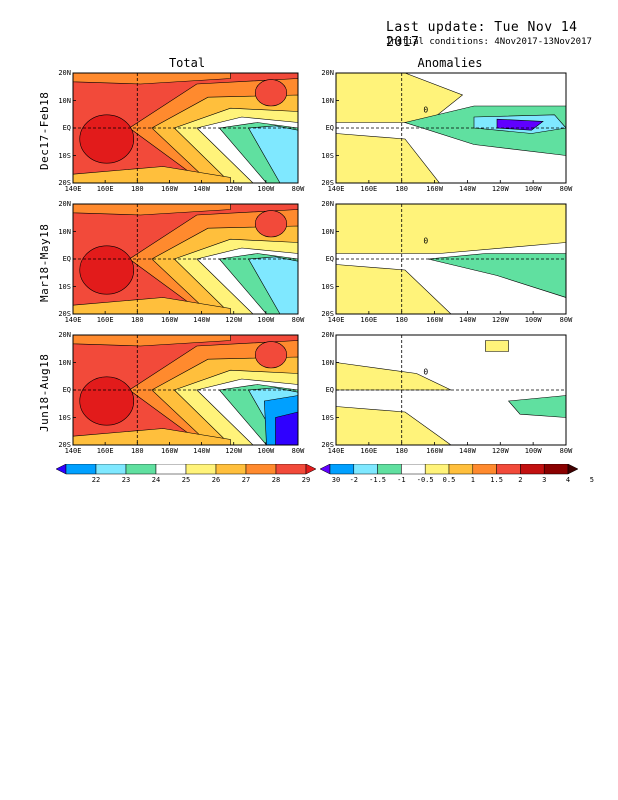 Image resolution: width=618 pixels, height=800 pixels. Describe the element at coordinates (216, 480) in the screenshot. I see `total-colorbar-label: 26` at that location.